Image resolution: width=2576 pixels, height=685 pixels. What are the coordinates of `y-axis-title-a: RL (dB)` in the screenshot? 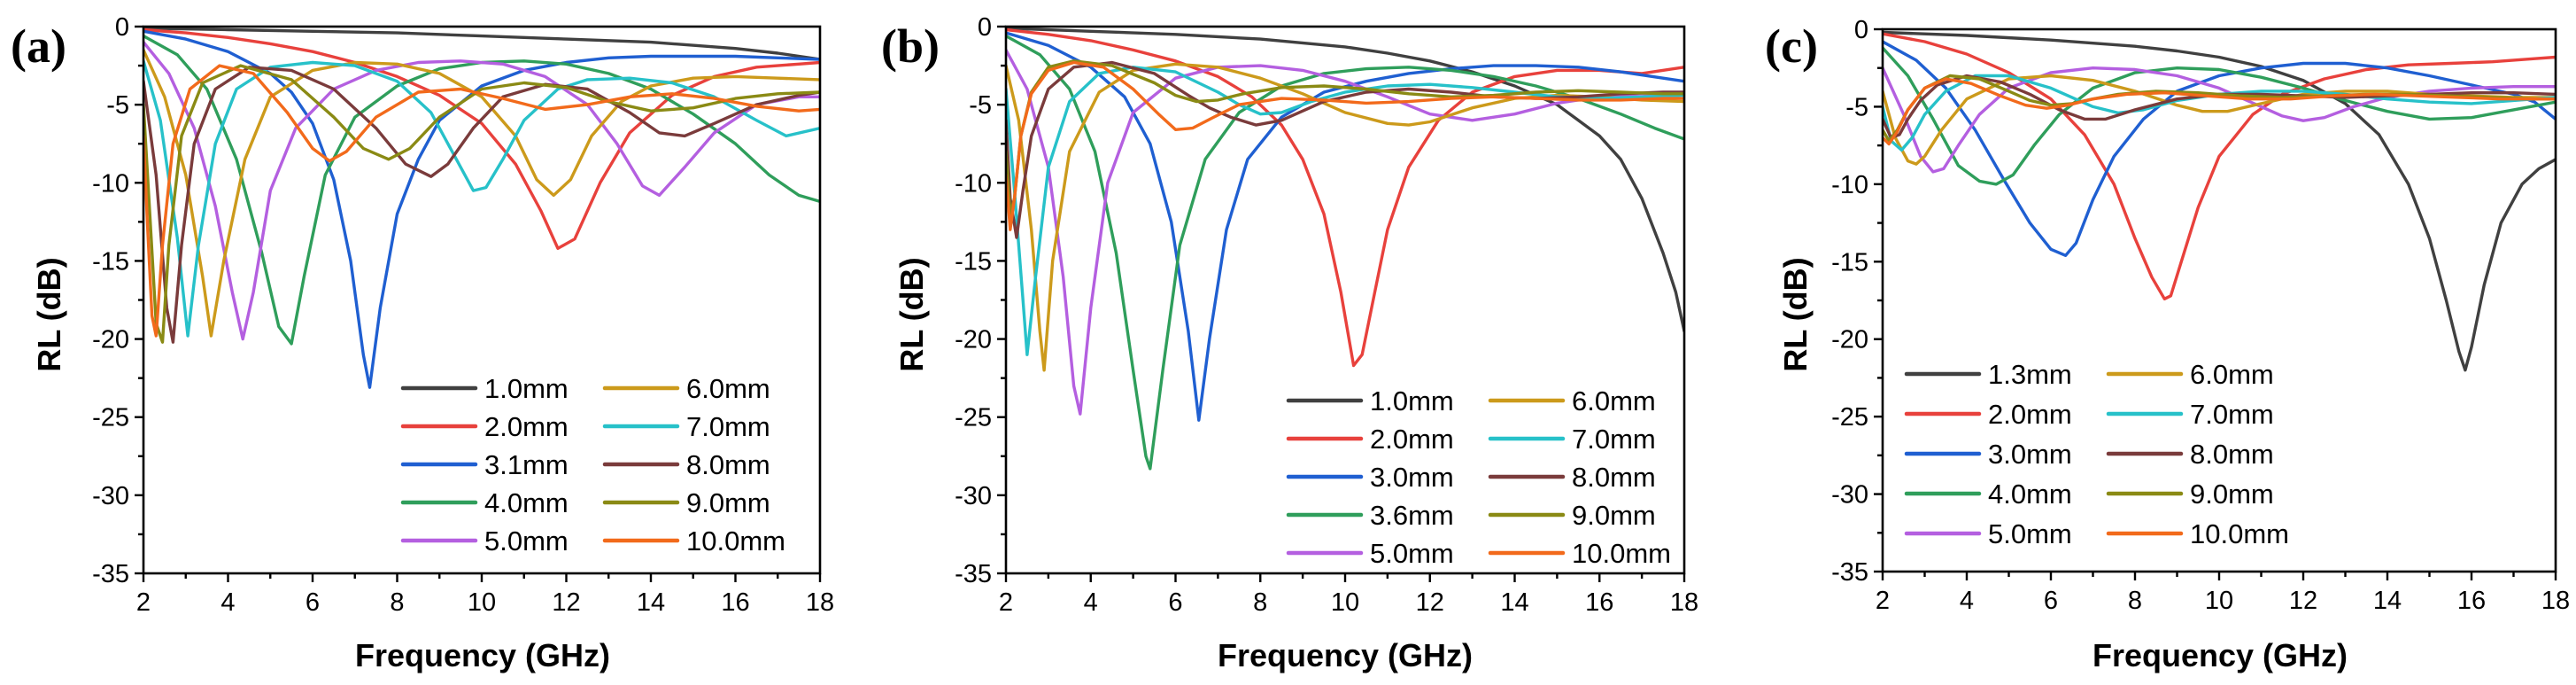 It's located at (49, 314).